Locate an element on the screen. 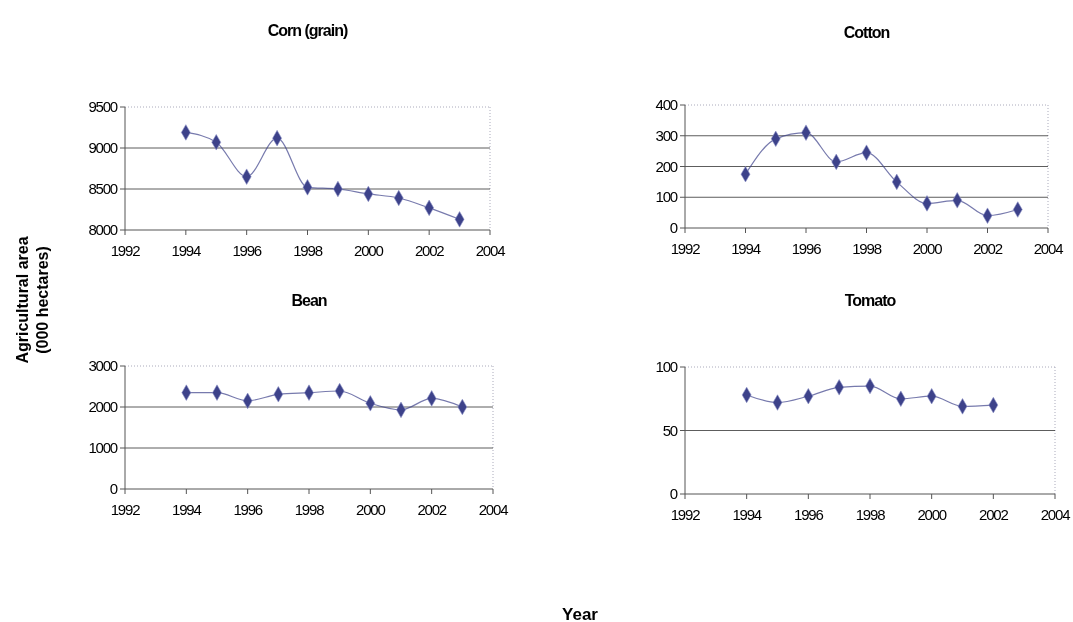 The height and width of the screenshot is (622, 1073). y-tick-label: 9500 is located at coordinates (103, 106).